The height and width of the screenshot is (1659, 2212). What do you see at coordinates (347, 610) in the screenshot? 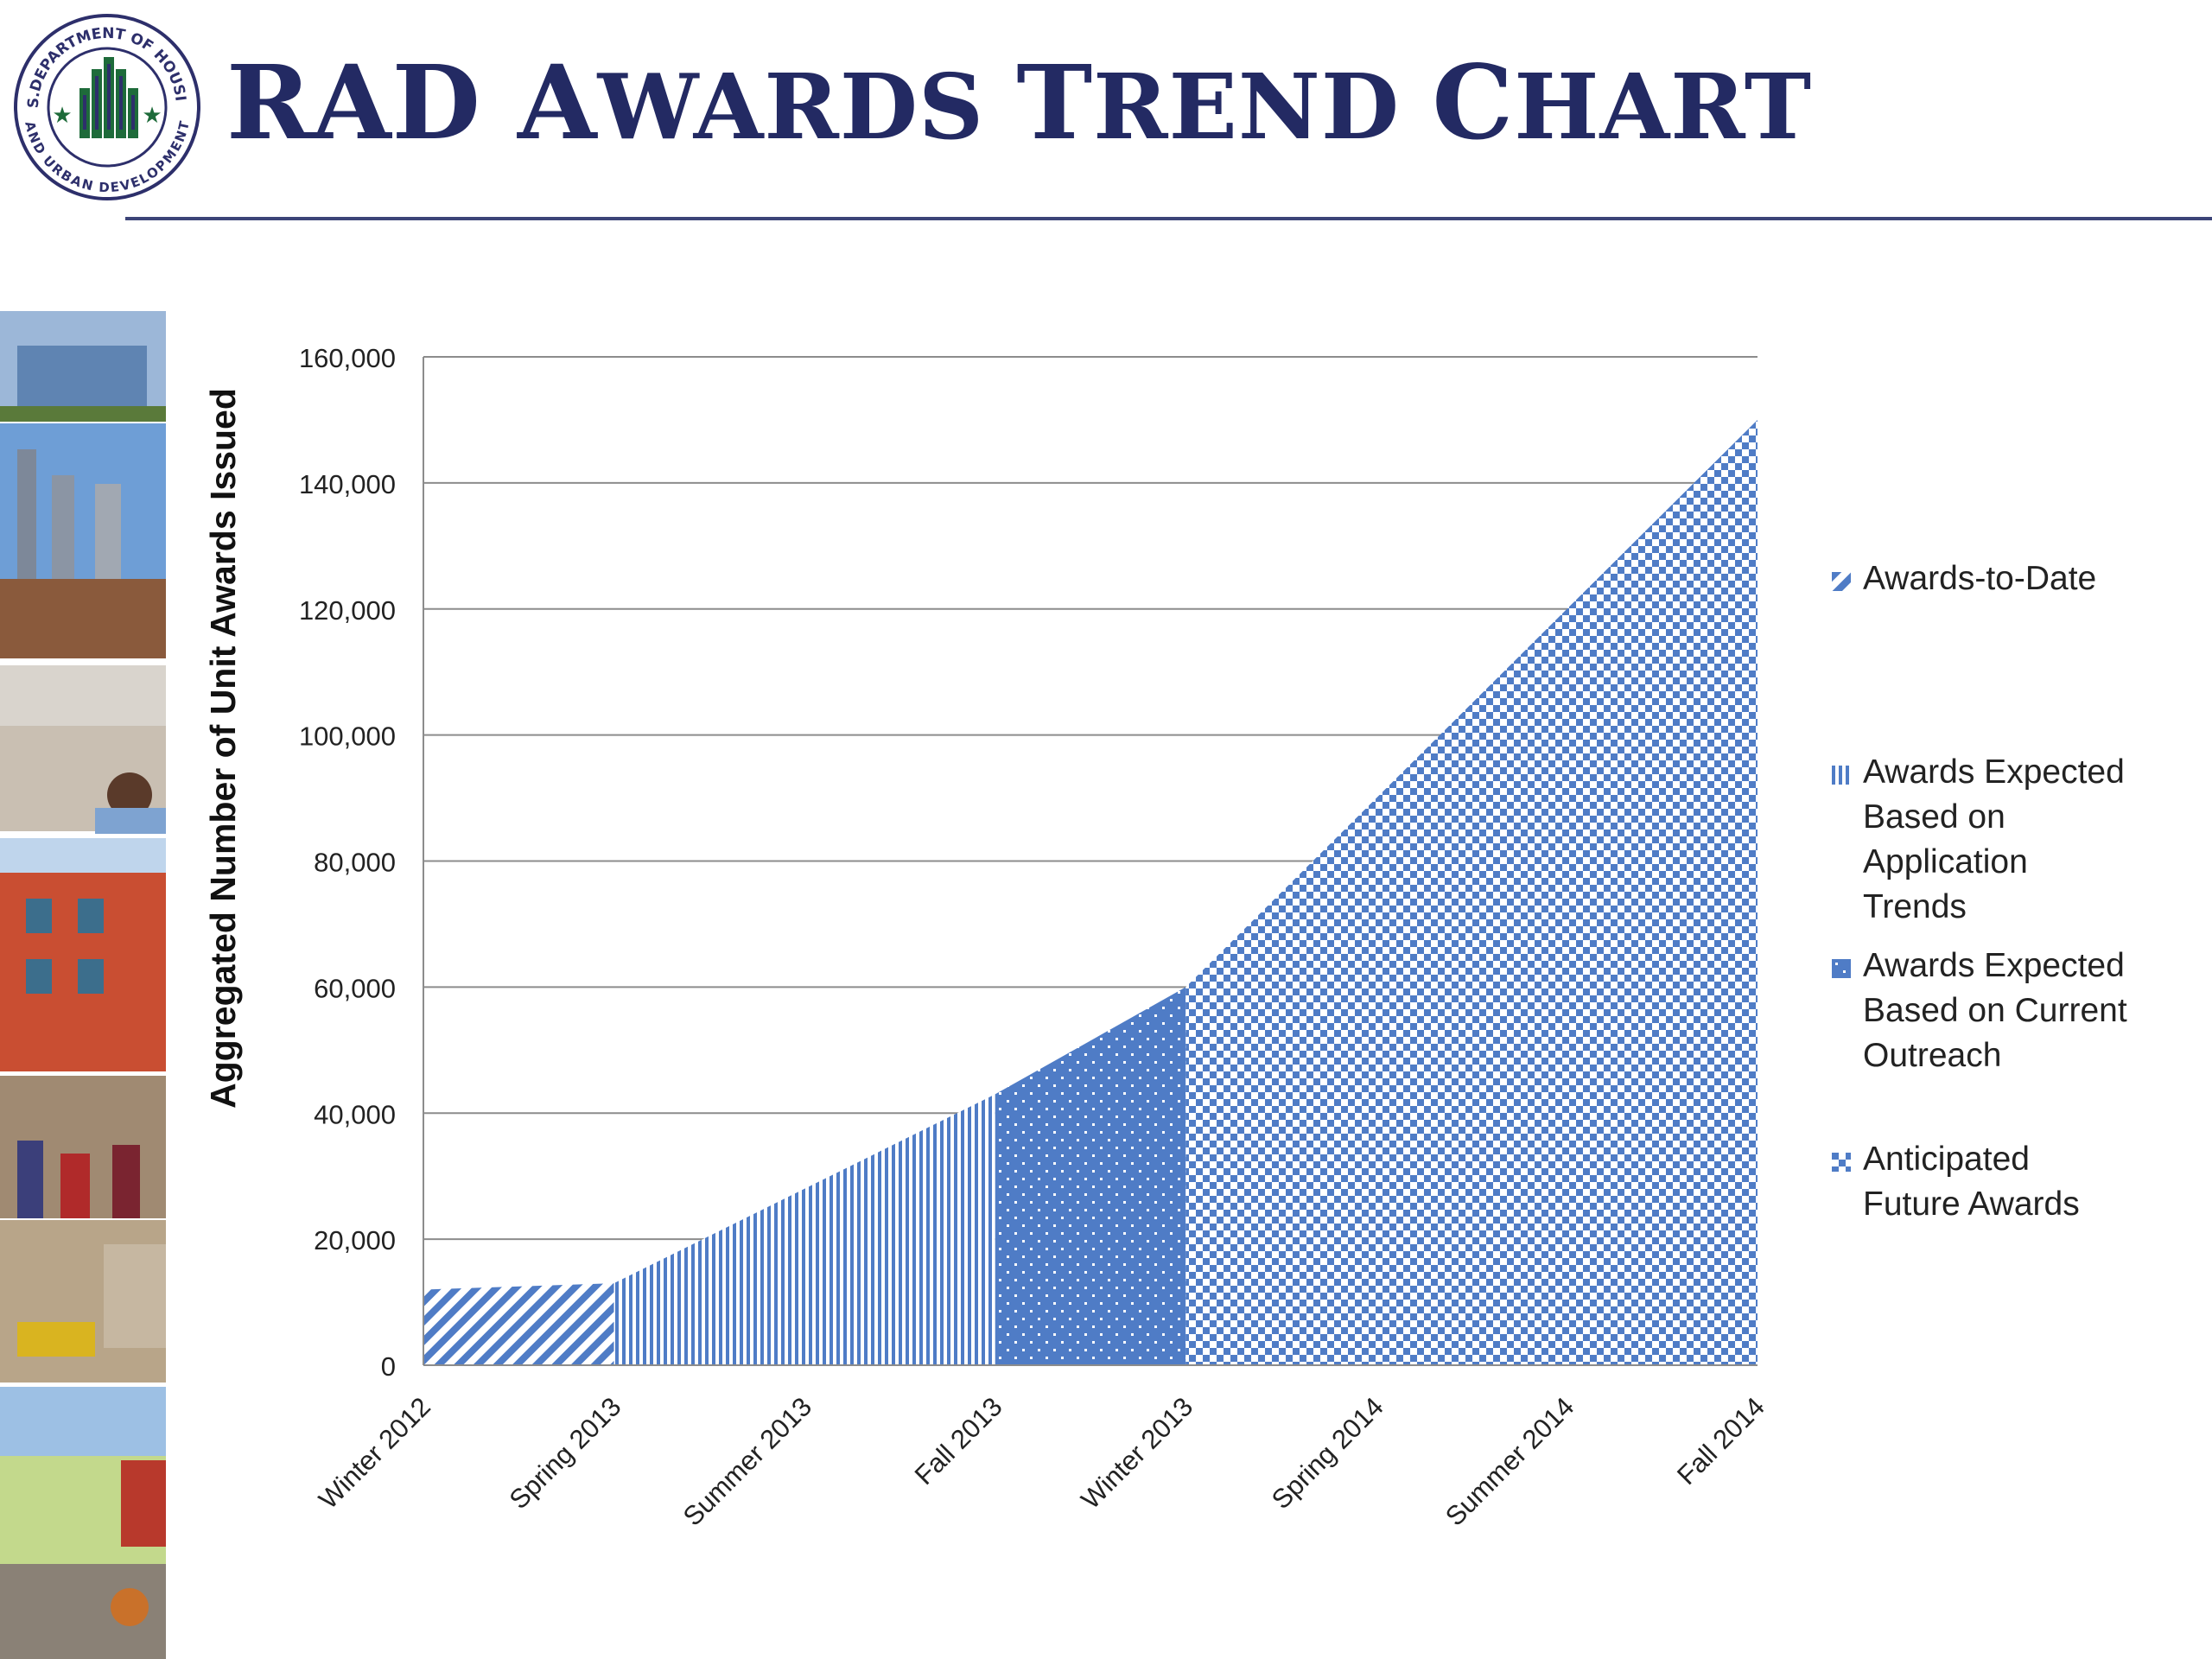
I see `y-tick-label: 120,000` at bounding box center [347, 610].